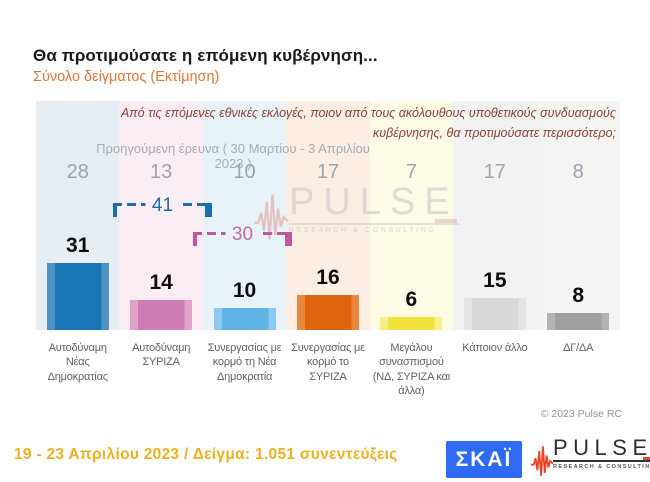  What do you see at coordinates (411, 299) in the screenshot?
I see `bar-value: 6` at bounding box center [411, 299].